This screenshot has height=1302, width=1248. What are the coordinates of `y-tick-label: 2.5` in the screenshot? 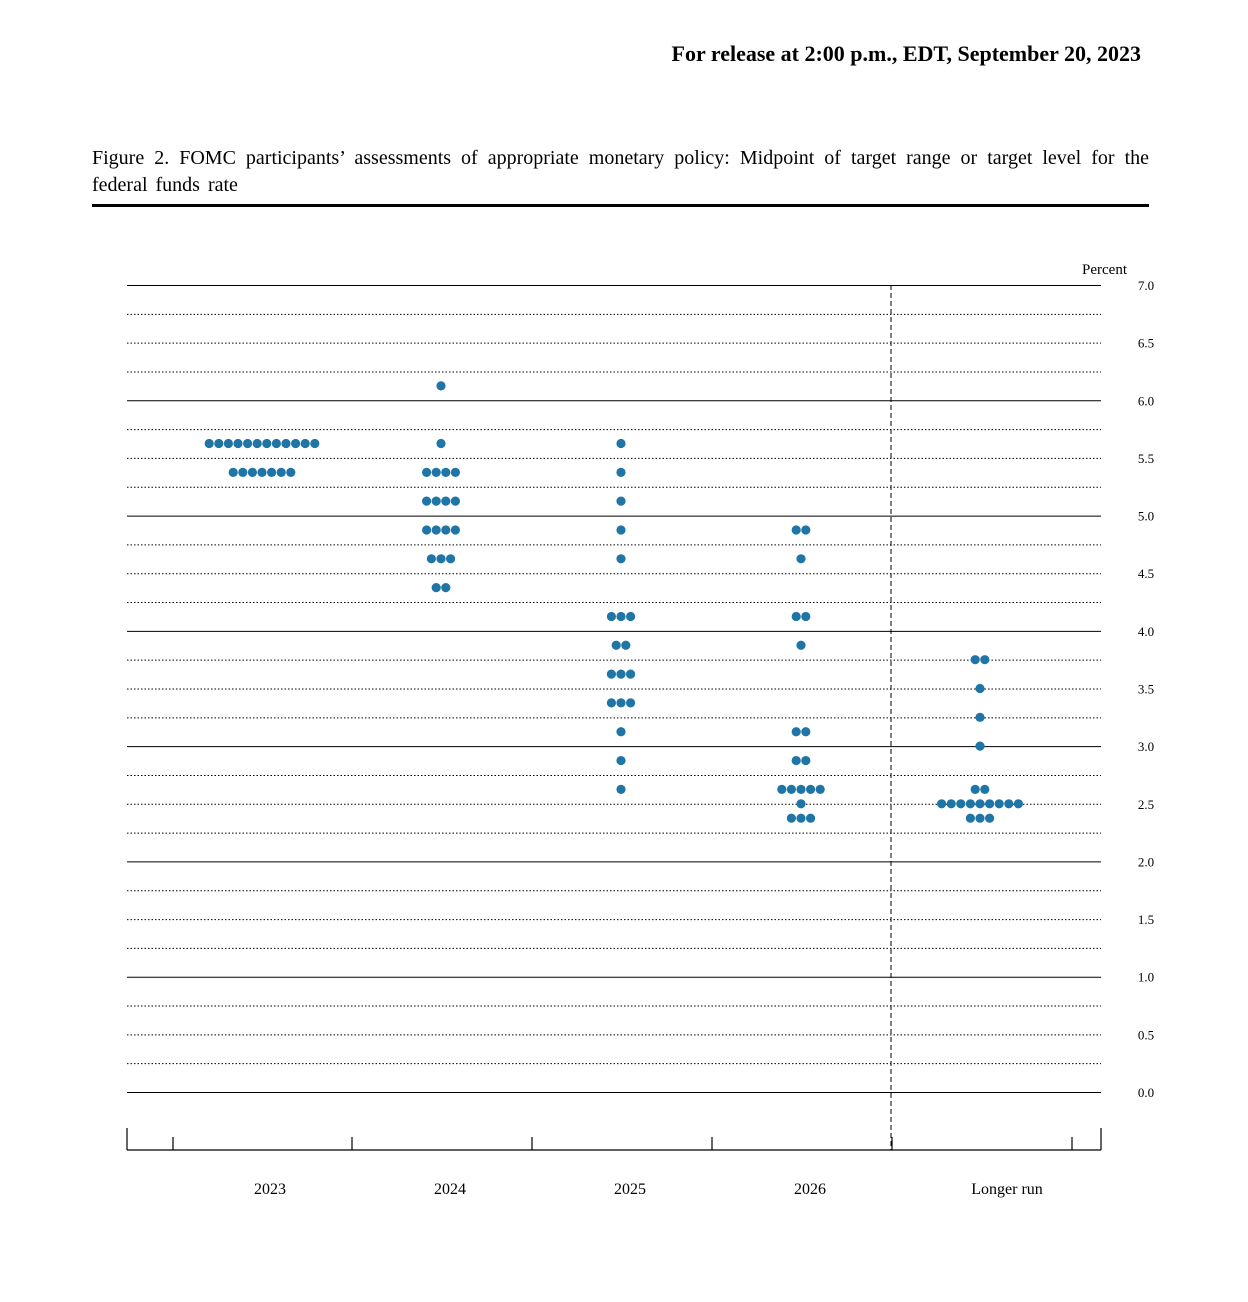 It's located at (1146, 804).